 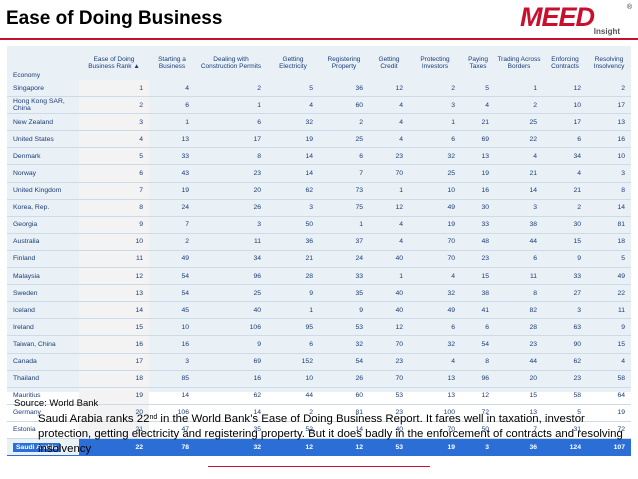 I want to click on rank-cell: 5, so click(x=293, y=89).